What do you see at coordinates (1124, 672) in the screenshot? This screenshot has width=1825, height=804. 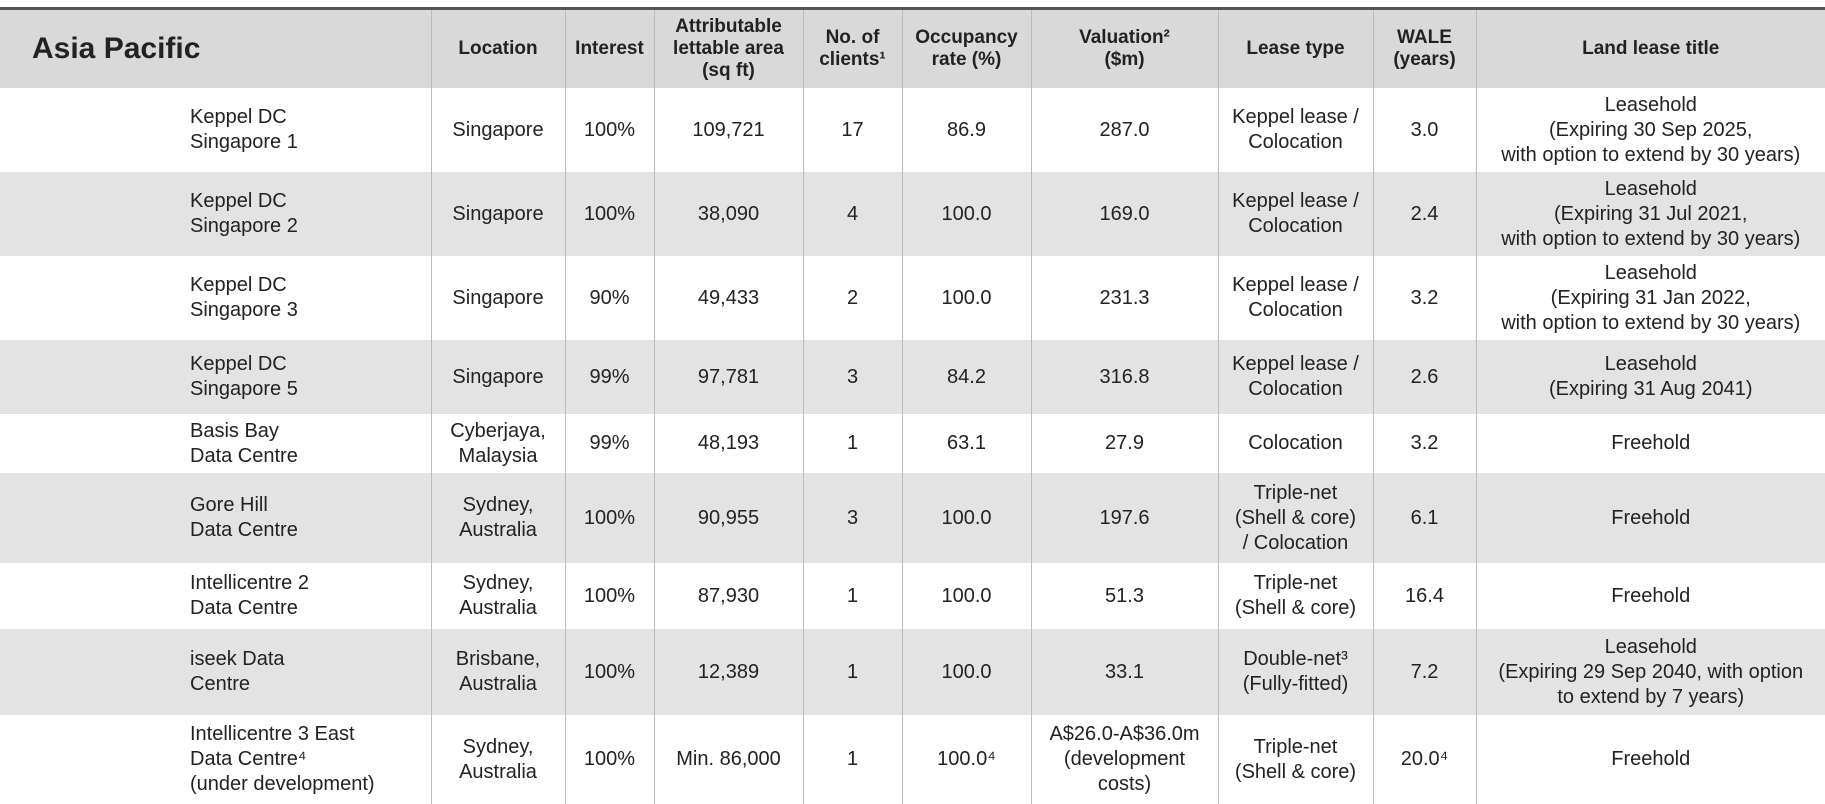 I see `table-cell: 33.1` at bounding box center [1124, 672].